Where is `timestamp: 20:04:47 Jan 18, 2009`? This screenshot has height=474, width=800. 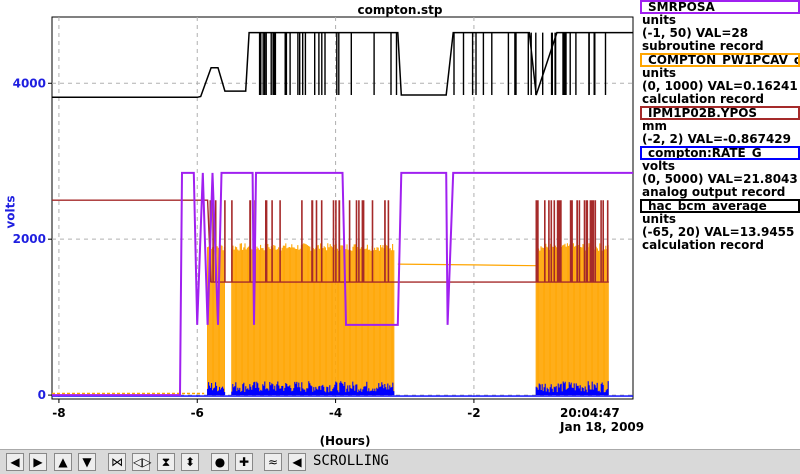 timestamp: 20:04:47 Jan 18, 2009 is located at coordinates (605, 420).